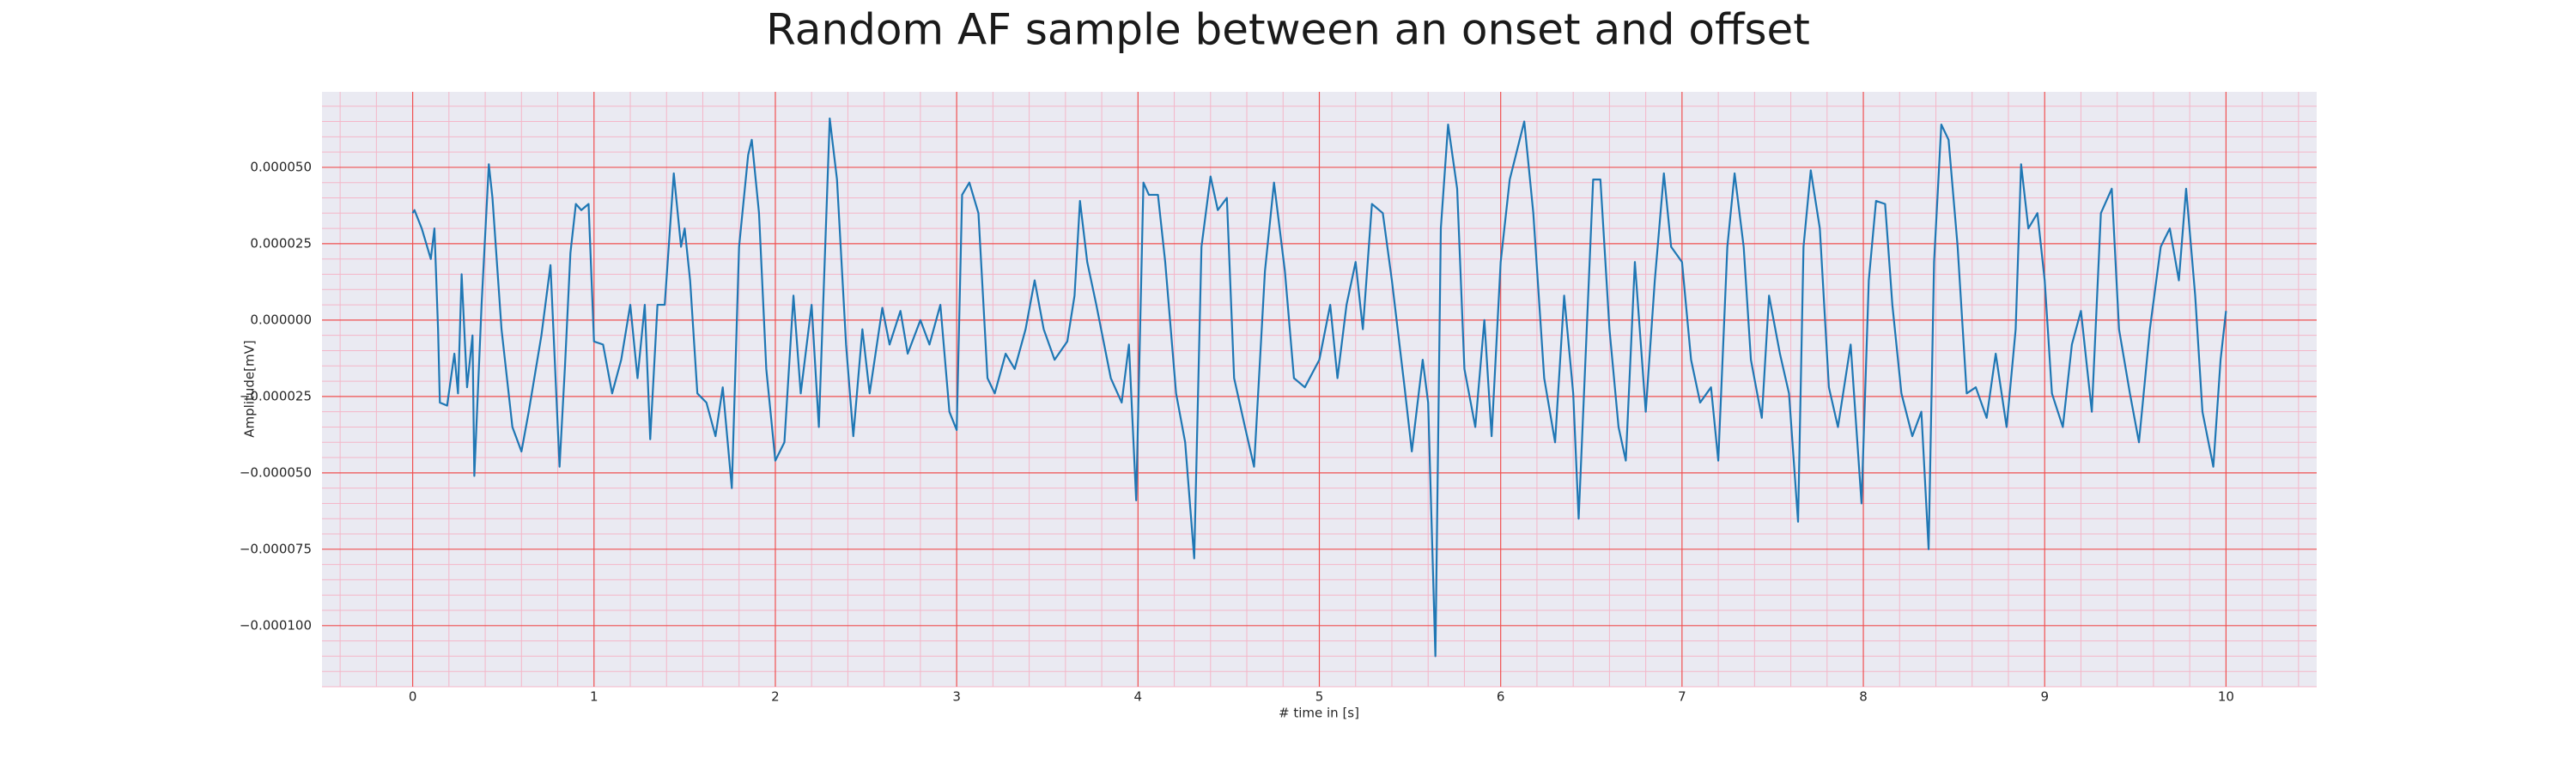 The height and width of the screenshot is (776, 2576). I want to click on y-tick-label: 0.000000, so click(281, 319).